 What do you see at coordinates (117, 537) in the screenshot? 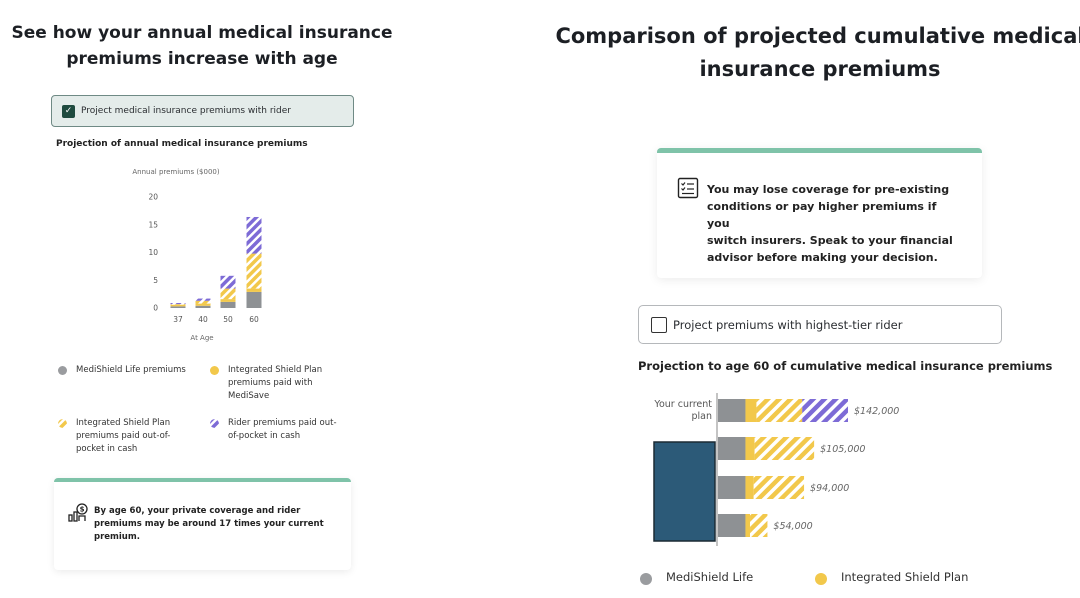
I see `summary-line: premium.` at bounding box center [117, 537].